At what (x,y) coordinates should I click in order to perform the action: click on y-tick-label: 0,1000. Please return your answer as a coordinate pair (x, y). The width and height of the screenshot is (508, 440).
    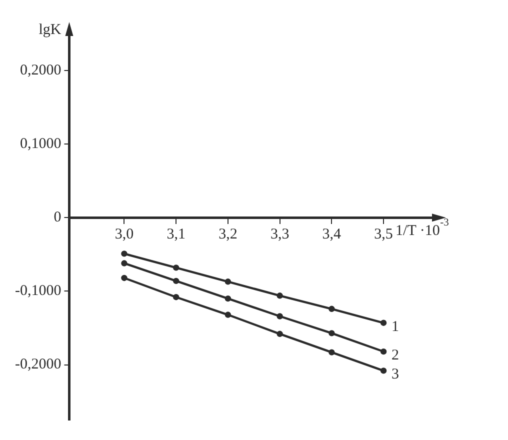
    Looking at the image, I should click on (41, 144).